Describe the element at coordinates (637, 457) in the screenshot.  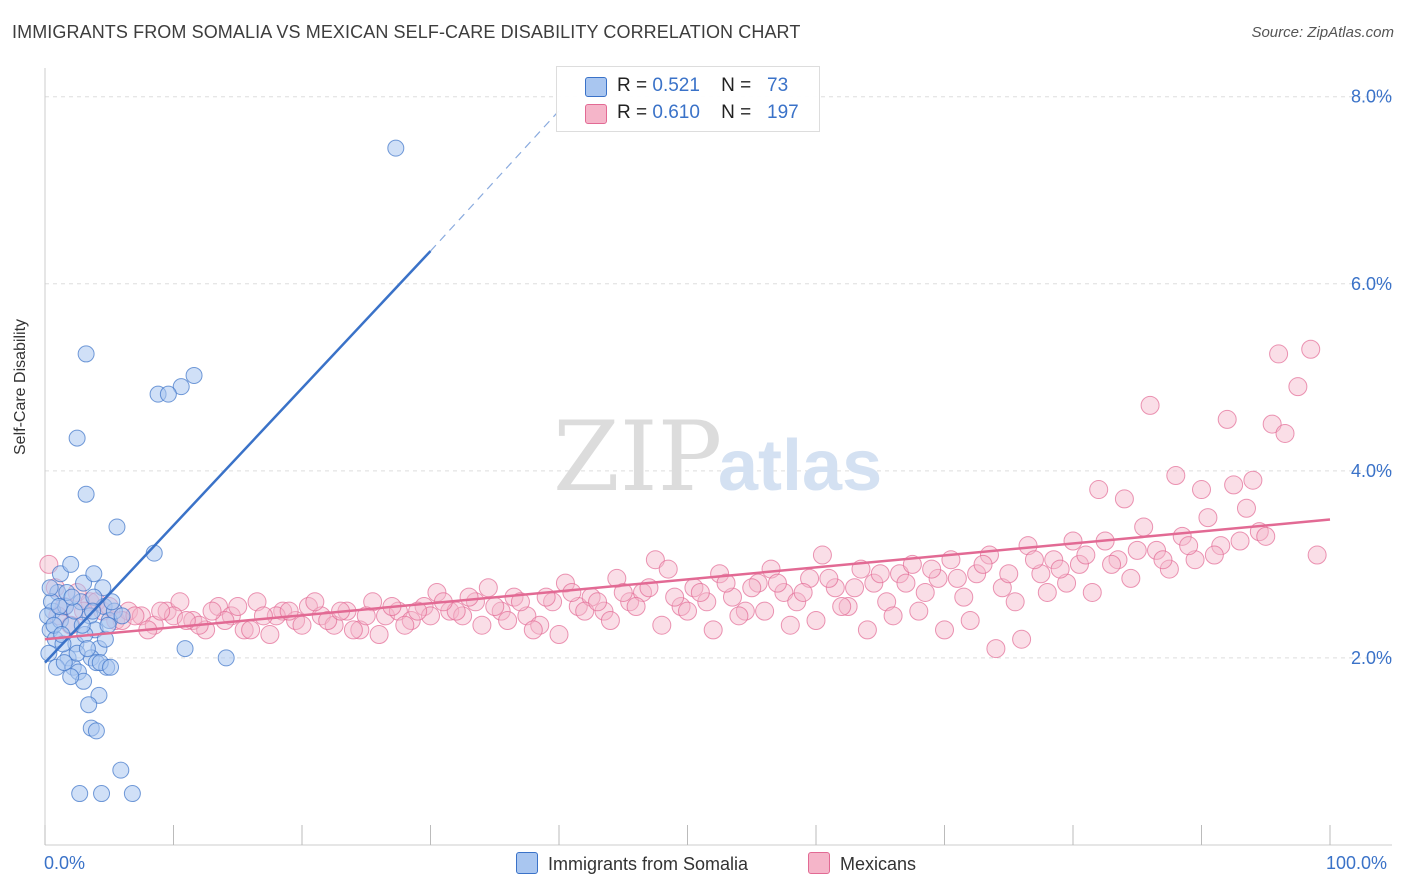
I see `watermark-zip: ZIP` at that location.